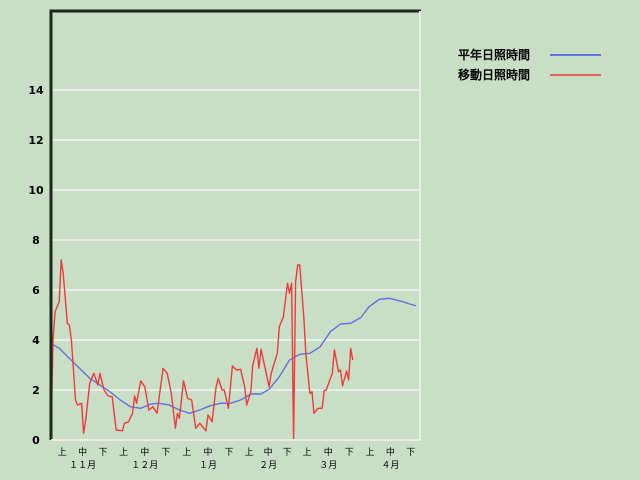  I want to click on x-month-label: １１月, so click(82, 465).